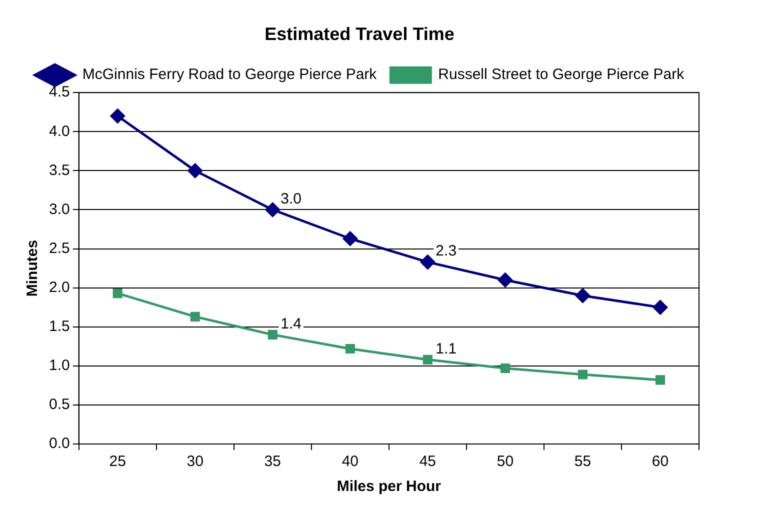 The image size is (759, 510). I want to click on y-tick-label: 0.0, so click(59, 443).